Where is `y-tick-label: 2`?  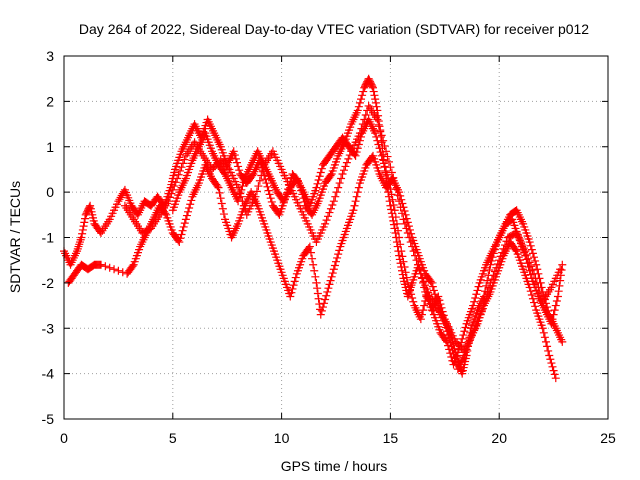
y-tick-label: 2 is located at coordinates (50, 101).